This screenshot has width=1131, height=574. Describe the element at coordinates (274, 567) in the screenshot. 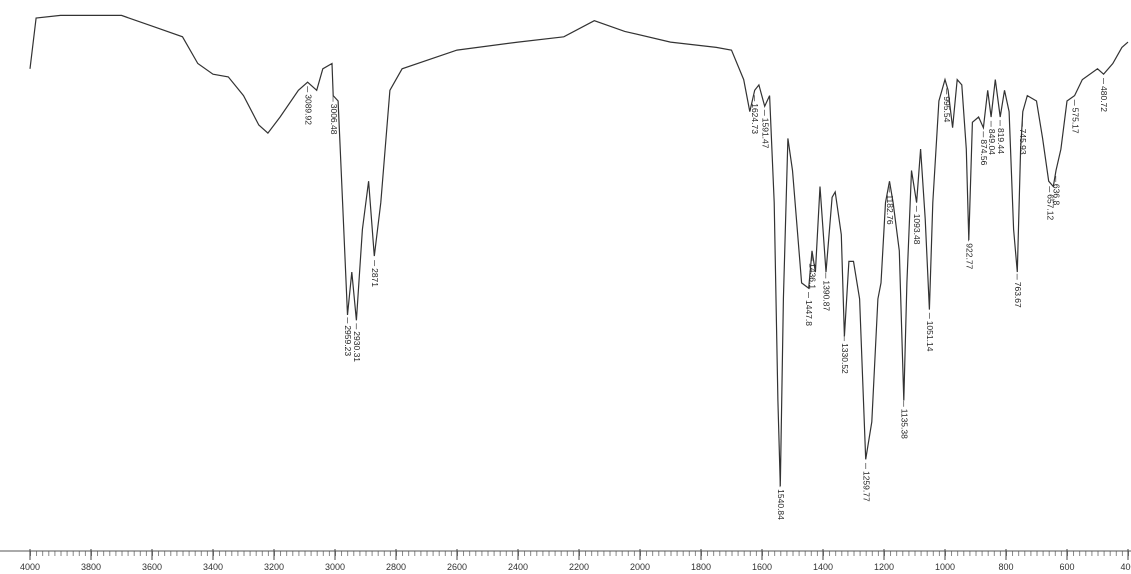

I see `x-tick-label: 3200` at that location.